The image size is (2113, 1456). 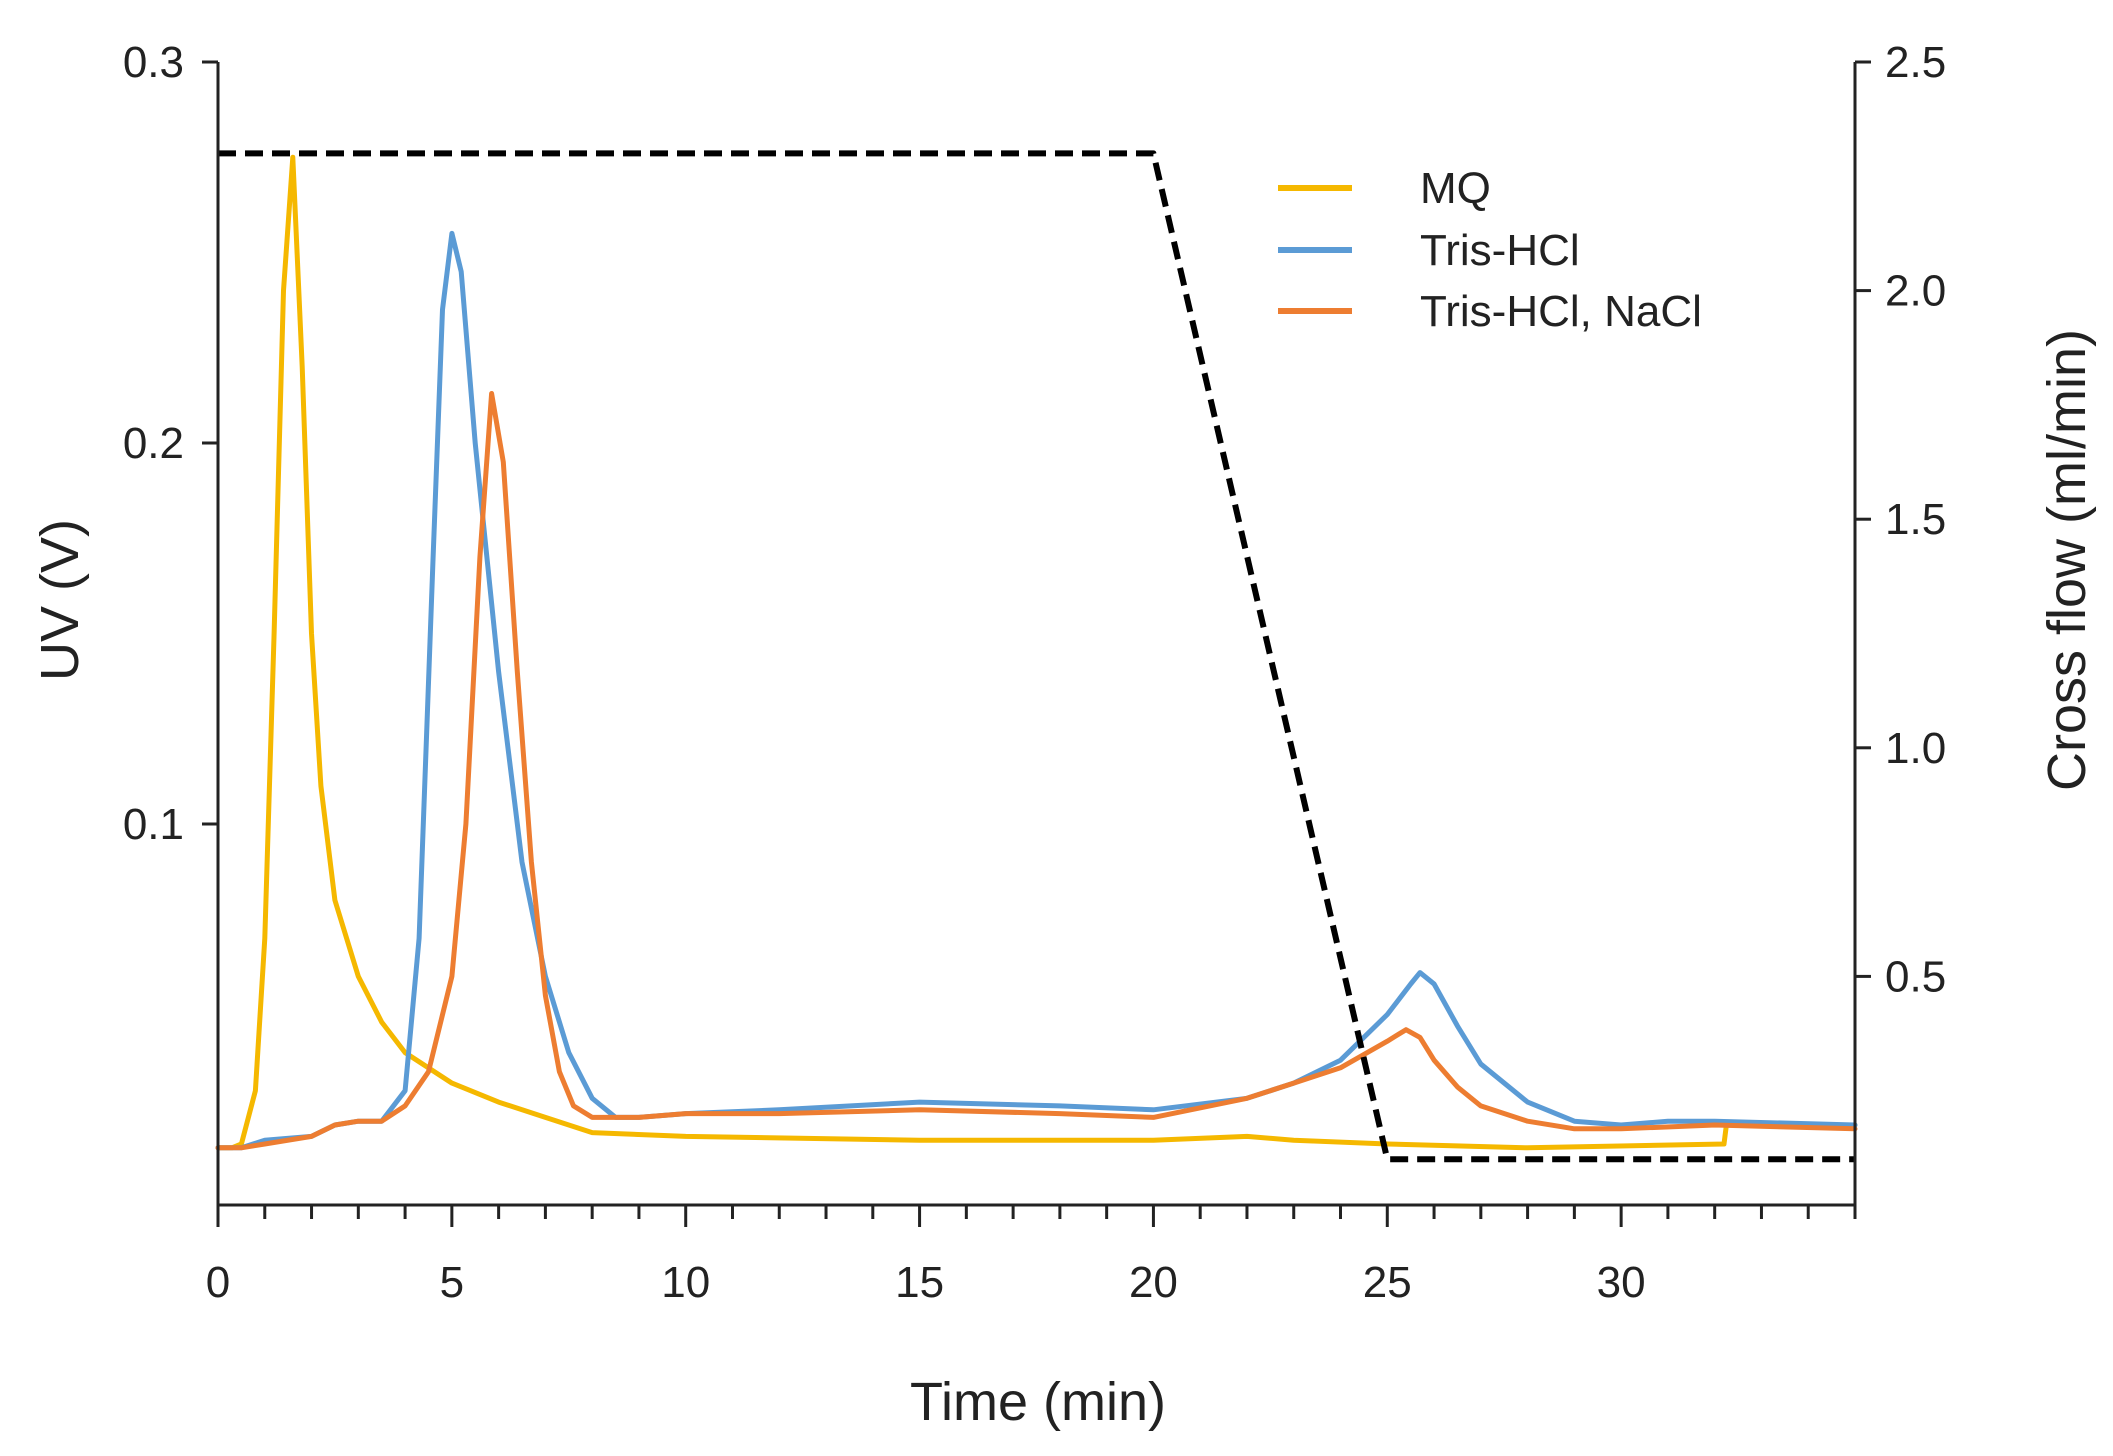 What do you see at coordinates (1915, 519) in the screenshot?
I see `y2-tick-label: 1.5` at bounding box center [1915, 519].